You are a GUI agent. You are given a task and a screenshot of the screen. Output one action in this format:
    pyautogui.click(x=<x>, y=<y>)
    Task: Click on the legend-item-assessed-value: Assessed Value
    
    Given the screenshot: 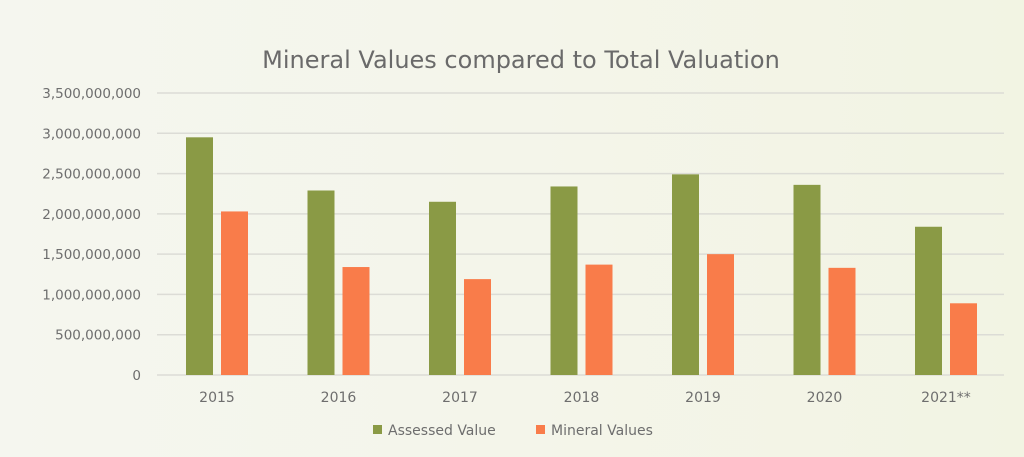 What is the action you would take?
    pyautogui.click(x=434, y=431)
    